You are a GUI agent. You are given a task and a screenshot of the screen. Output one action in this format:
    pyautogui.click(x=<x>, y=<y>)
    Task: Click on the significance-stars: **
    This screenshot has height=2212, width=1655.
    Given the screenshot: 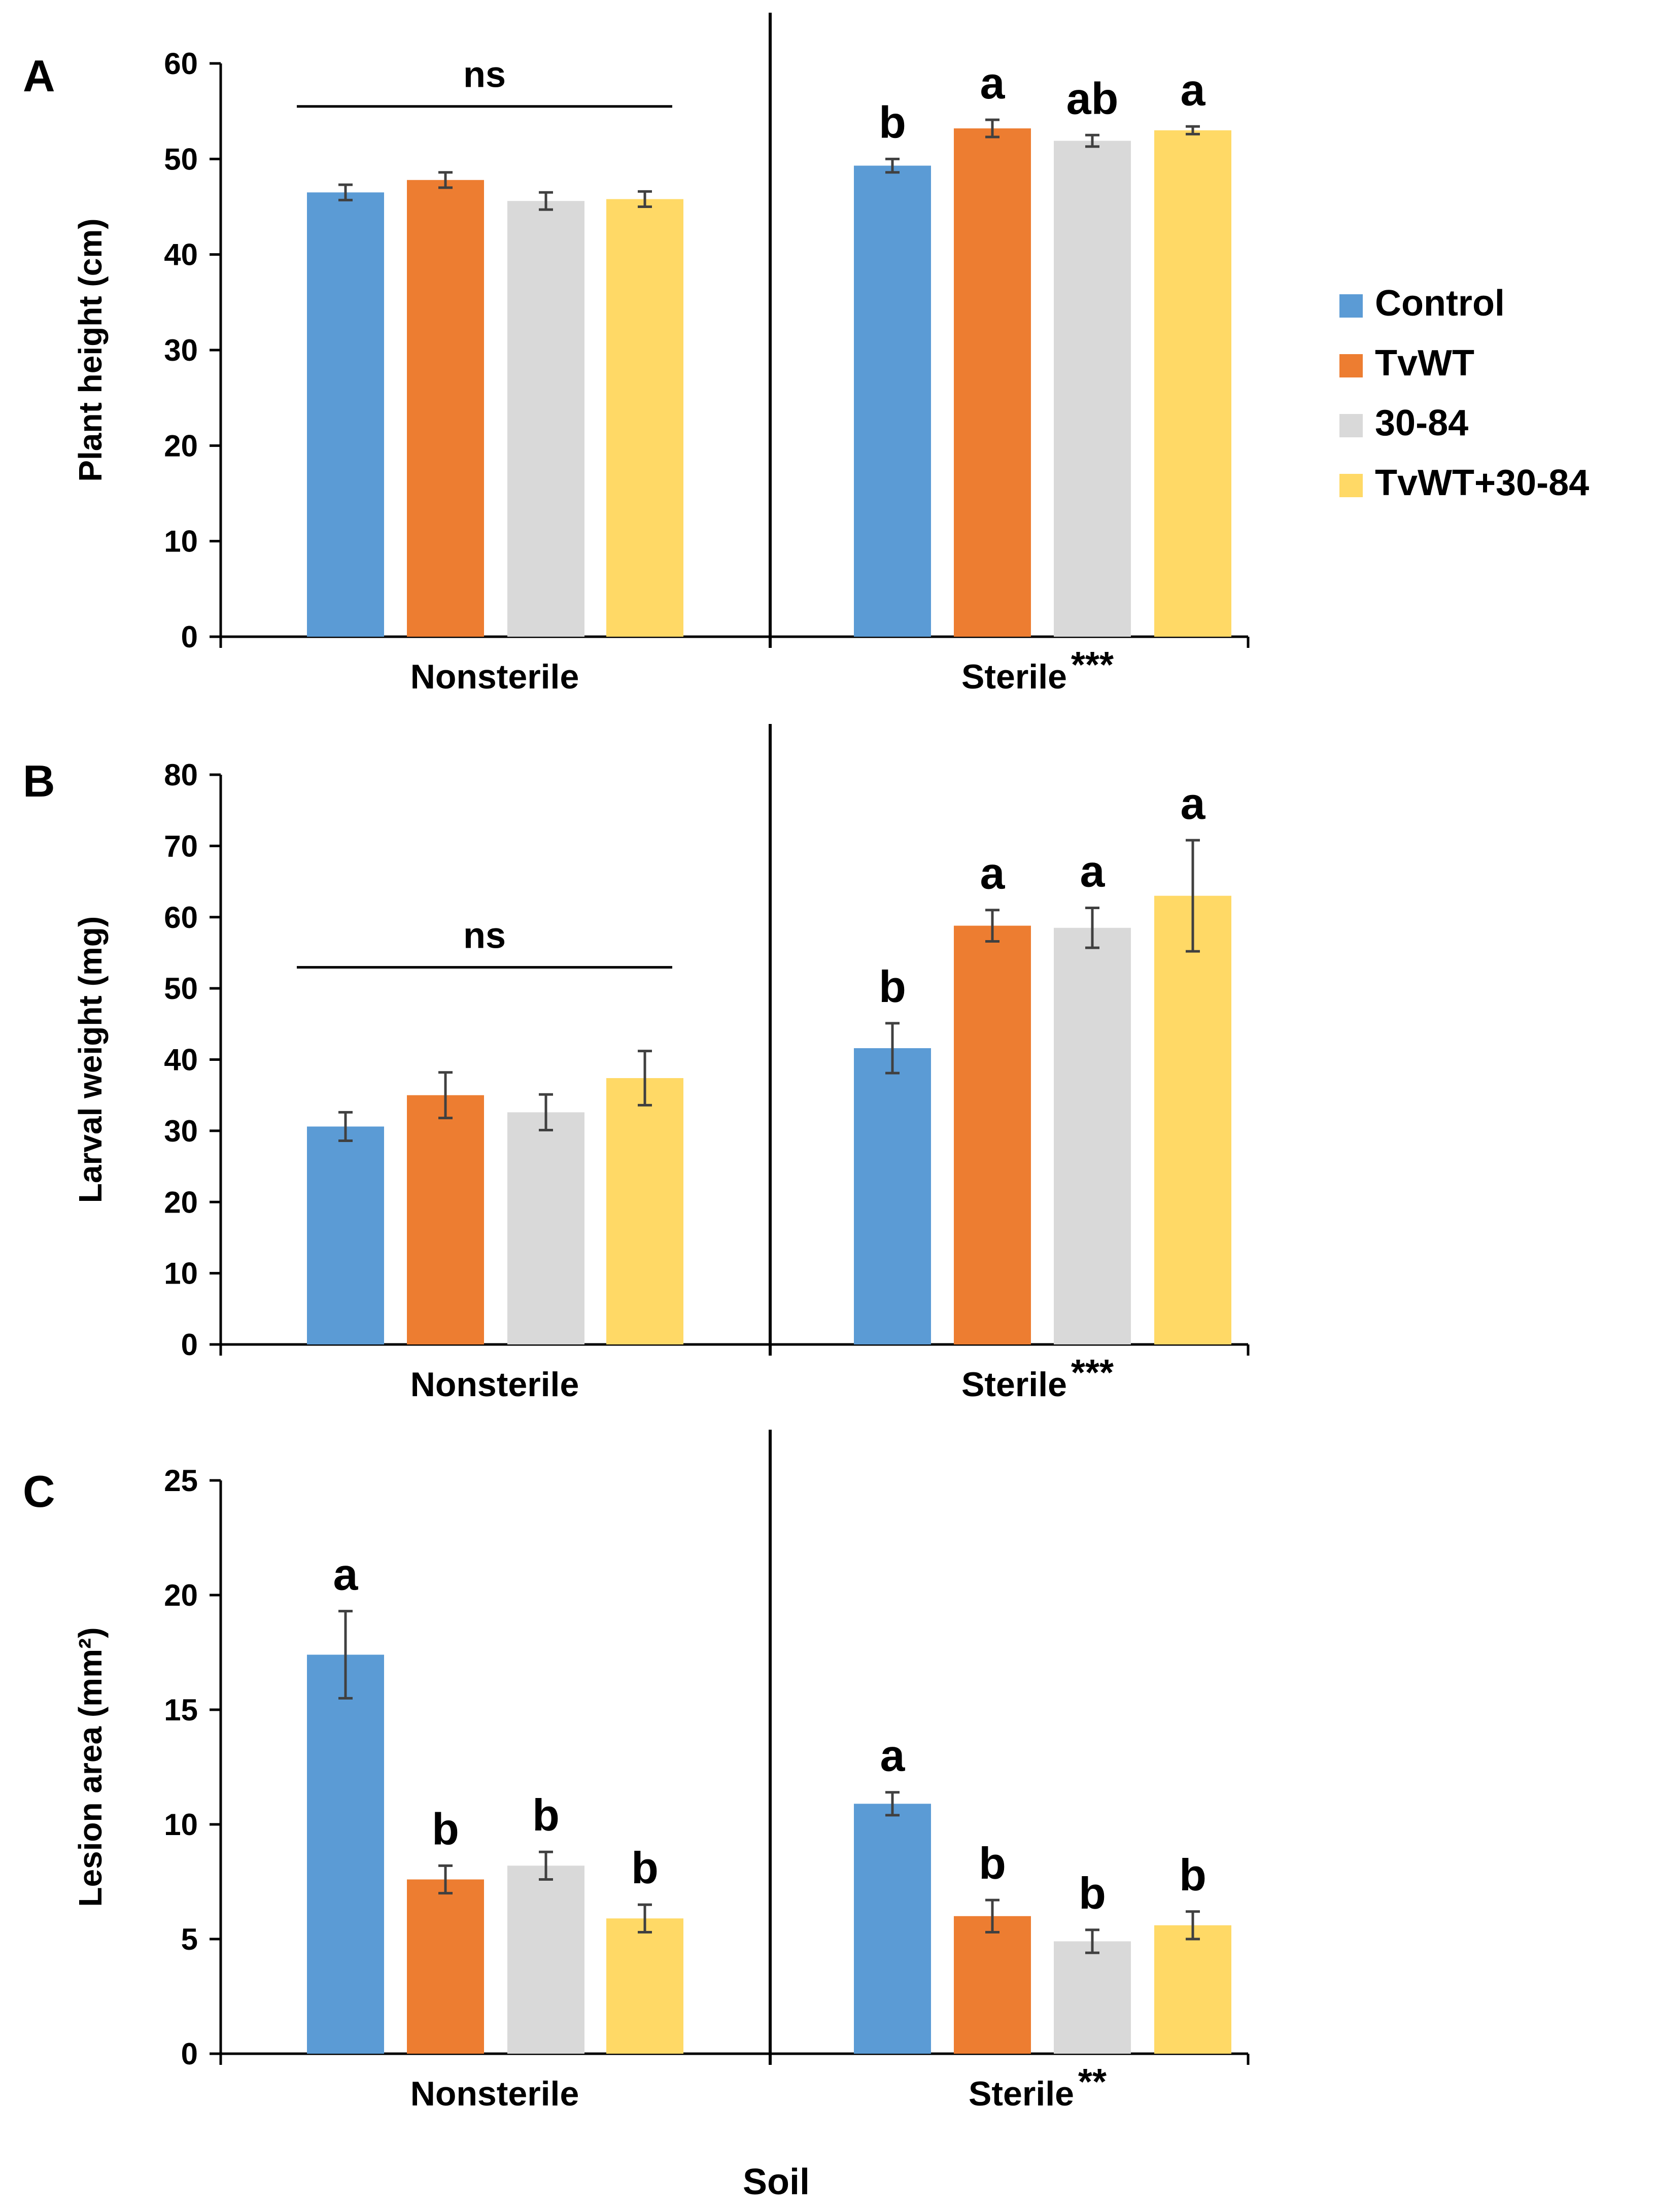 What is the action you would take?
    pyautogui.click(x=1092, y=2082)
    